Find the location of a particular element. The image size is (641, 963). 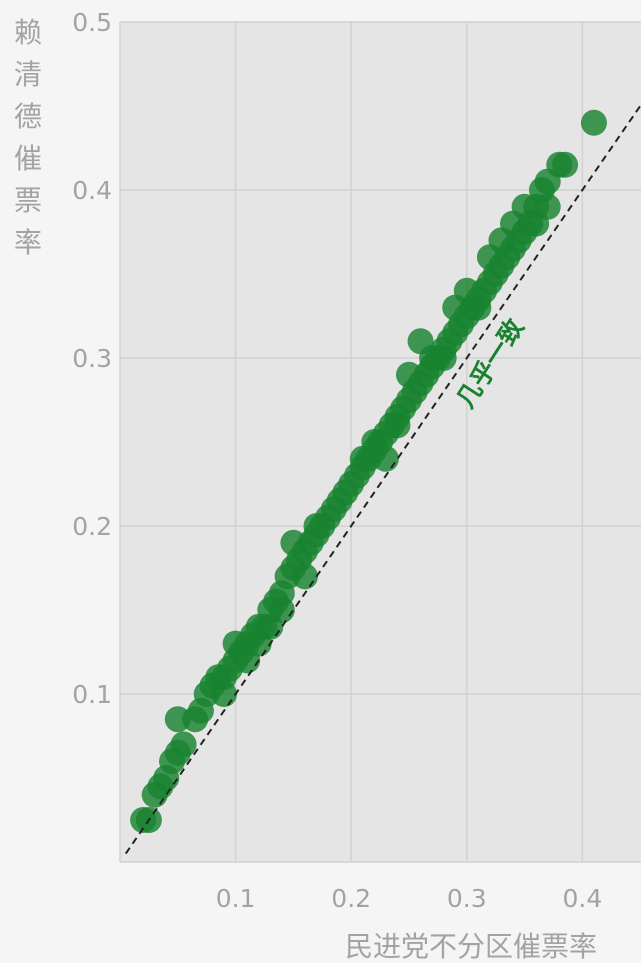

x-axis-label: 民进党不分区催票率 is located at coordinates (471, 946).